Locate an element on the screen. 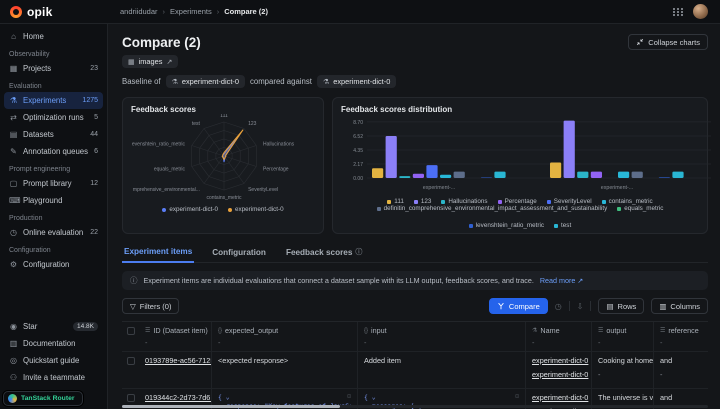 The image size is (720, 409). tab-feedback-scores: Feedback scores ⓘ is located at coordinates (324, 252).